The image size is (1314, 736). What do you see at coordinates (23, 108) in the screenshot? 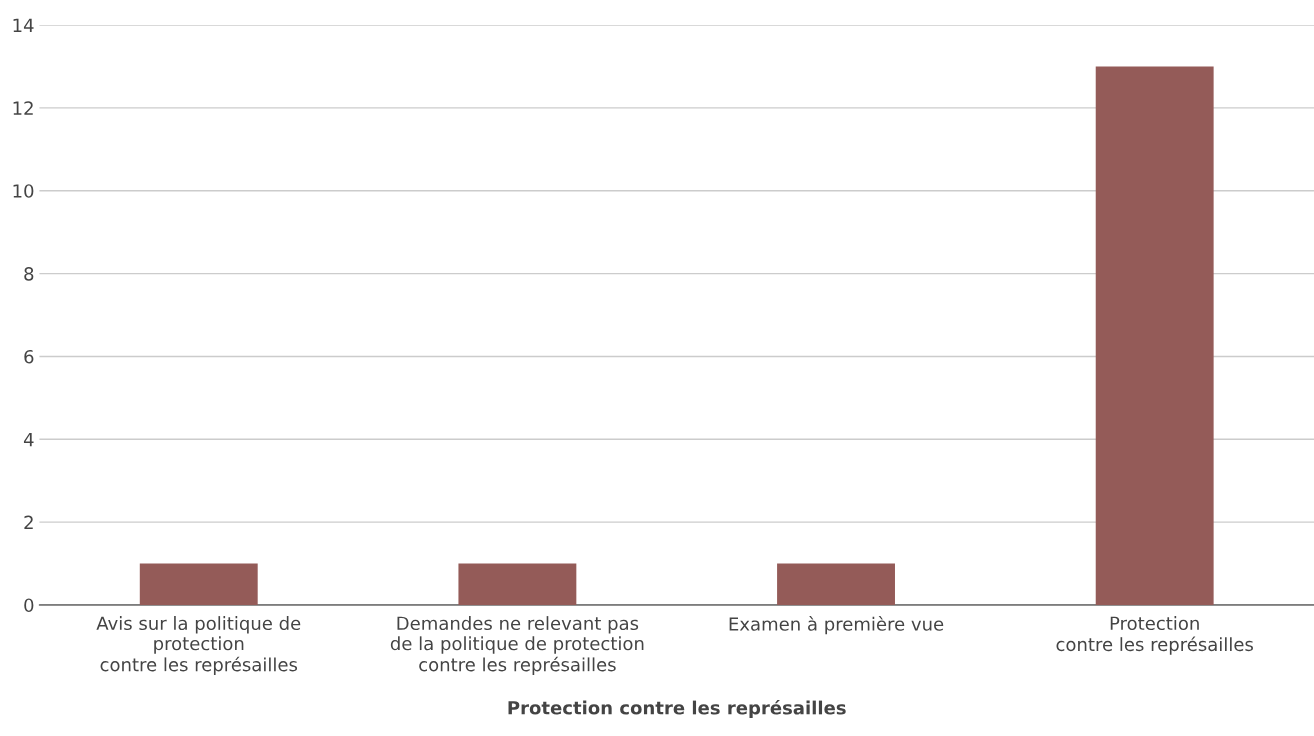
I see `y-tick-label: 12` at bounding box center [23, 108].